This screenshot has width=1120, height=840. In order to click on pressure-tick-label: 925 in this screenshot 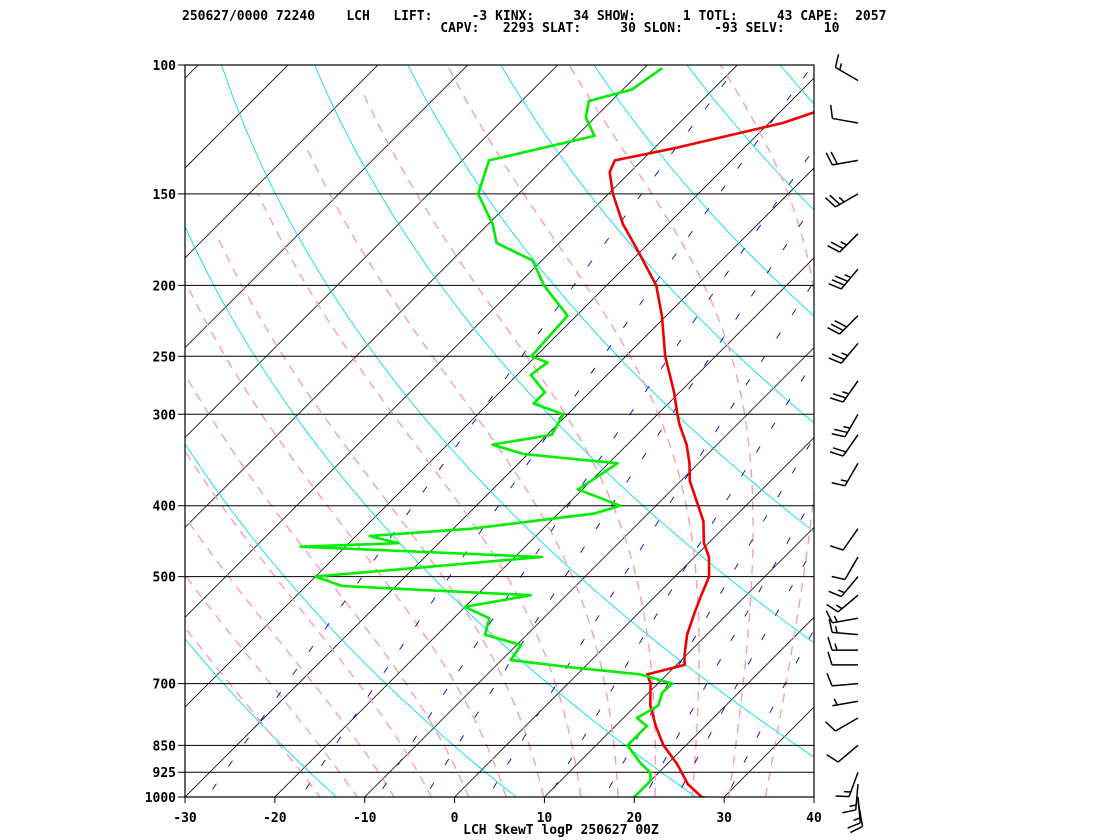, I will do `click(164, 773)`.